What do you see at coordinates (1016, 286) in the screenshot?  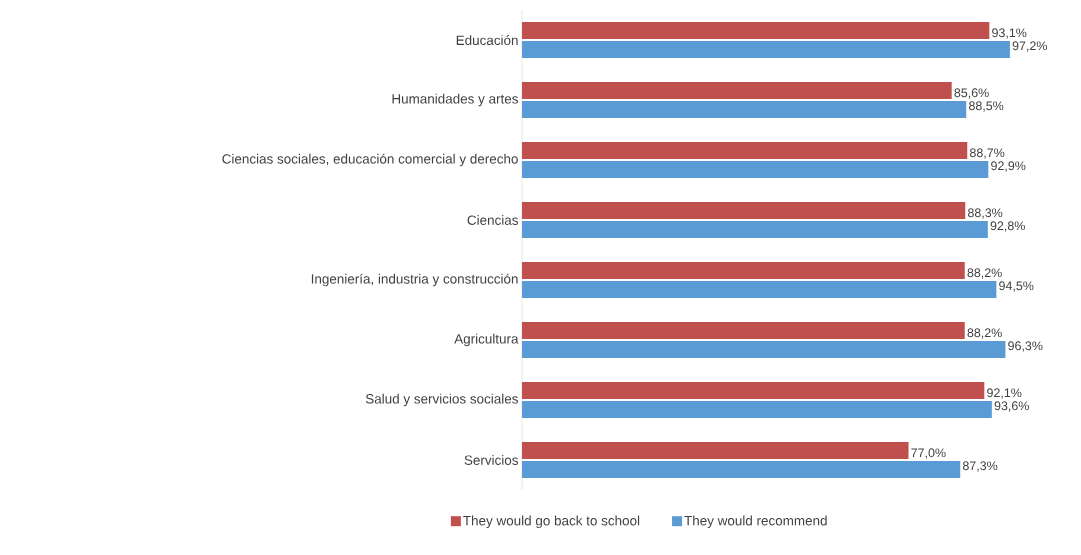 I see `data-label: 94,5%` at bounding box center [1016, 286].